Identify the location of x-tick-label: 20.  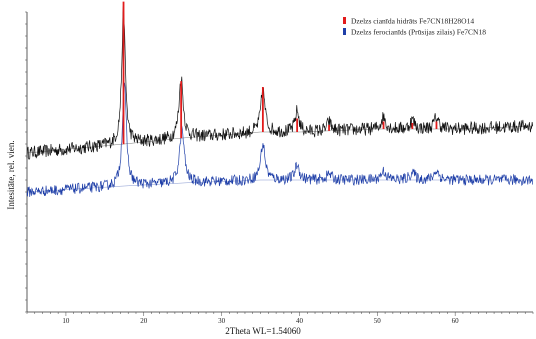
(144, 321).